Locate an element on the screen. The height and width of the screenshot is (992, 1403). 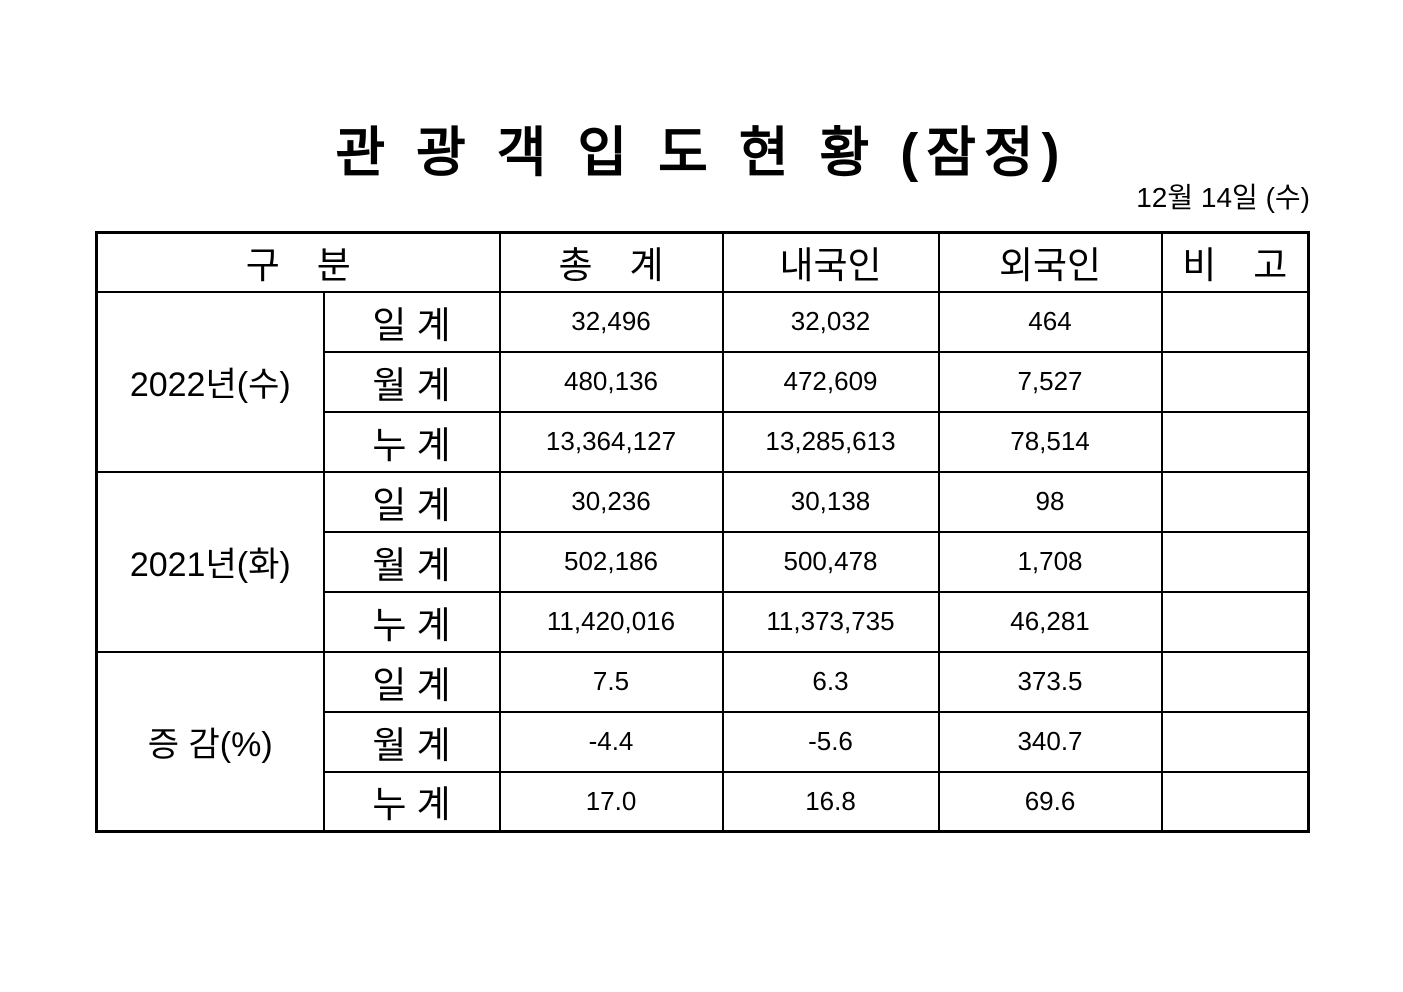
header-total: 총 계 is located at coordinates (611, 262).